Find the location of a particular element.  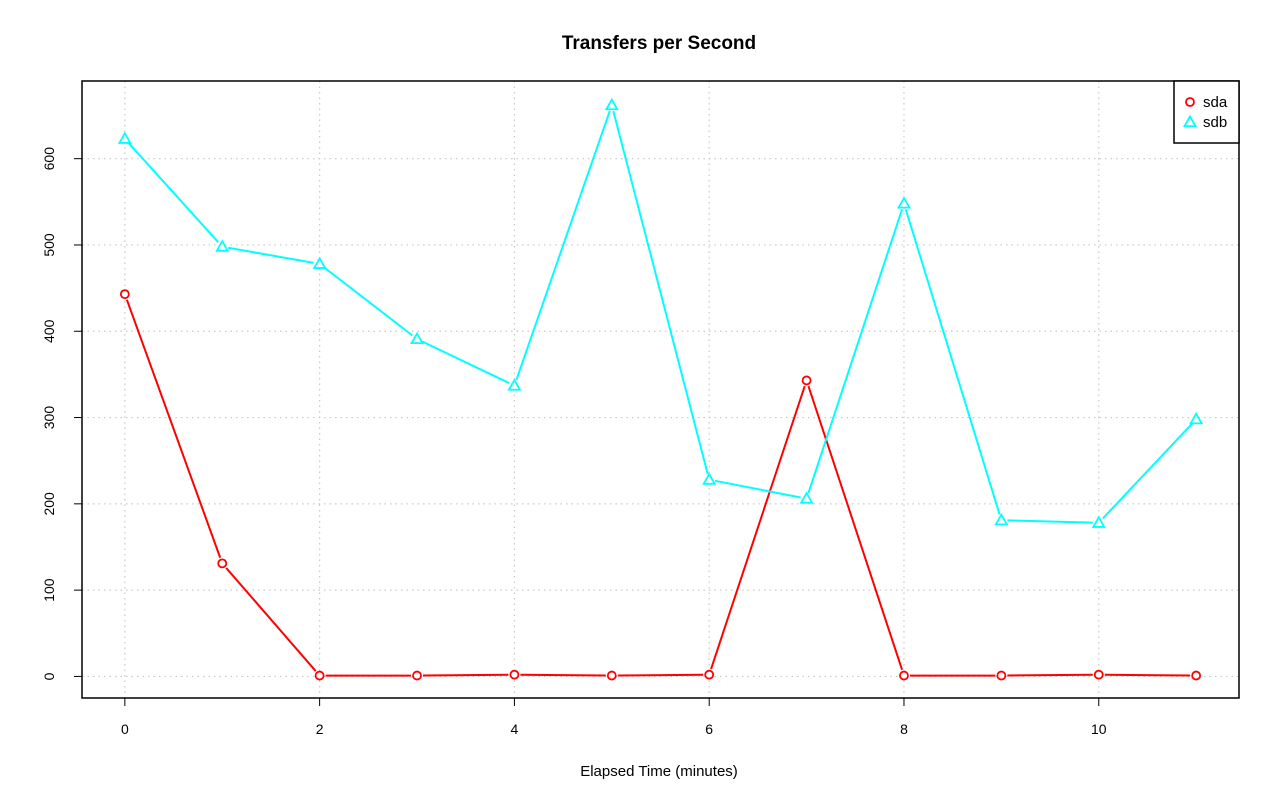

y-tick-label: 200 is located at coordinates (49, 504).